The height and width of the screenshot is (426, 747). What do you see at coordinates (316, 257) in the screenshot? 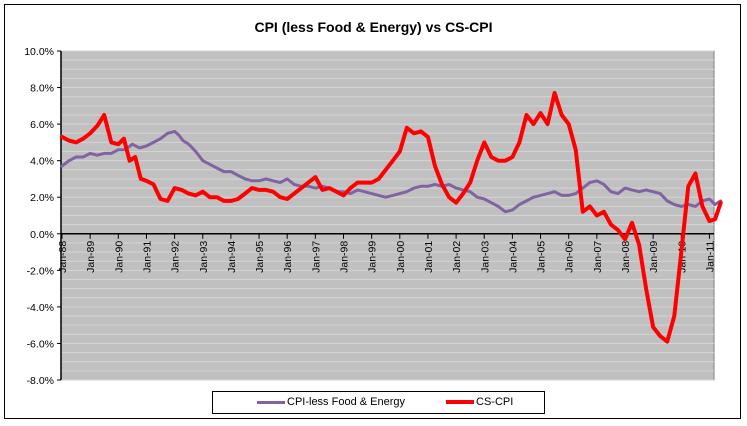
I see `x-tick-label: Jan-97` at bounding box center [316, 257].